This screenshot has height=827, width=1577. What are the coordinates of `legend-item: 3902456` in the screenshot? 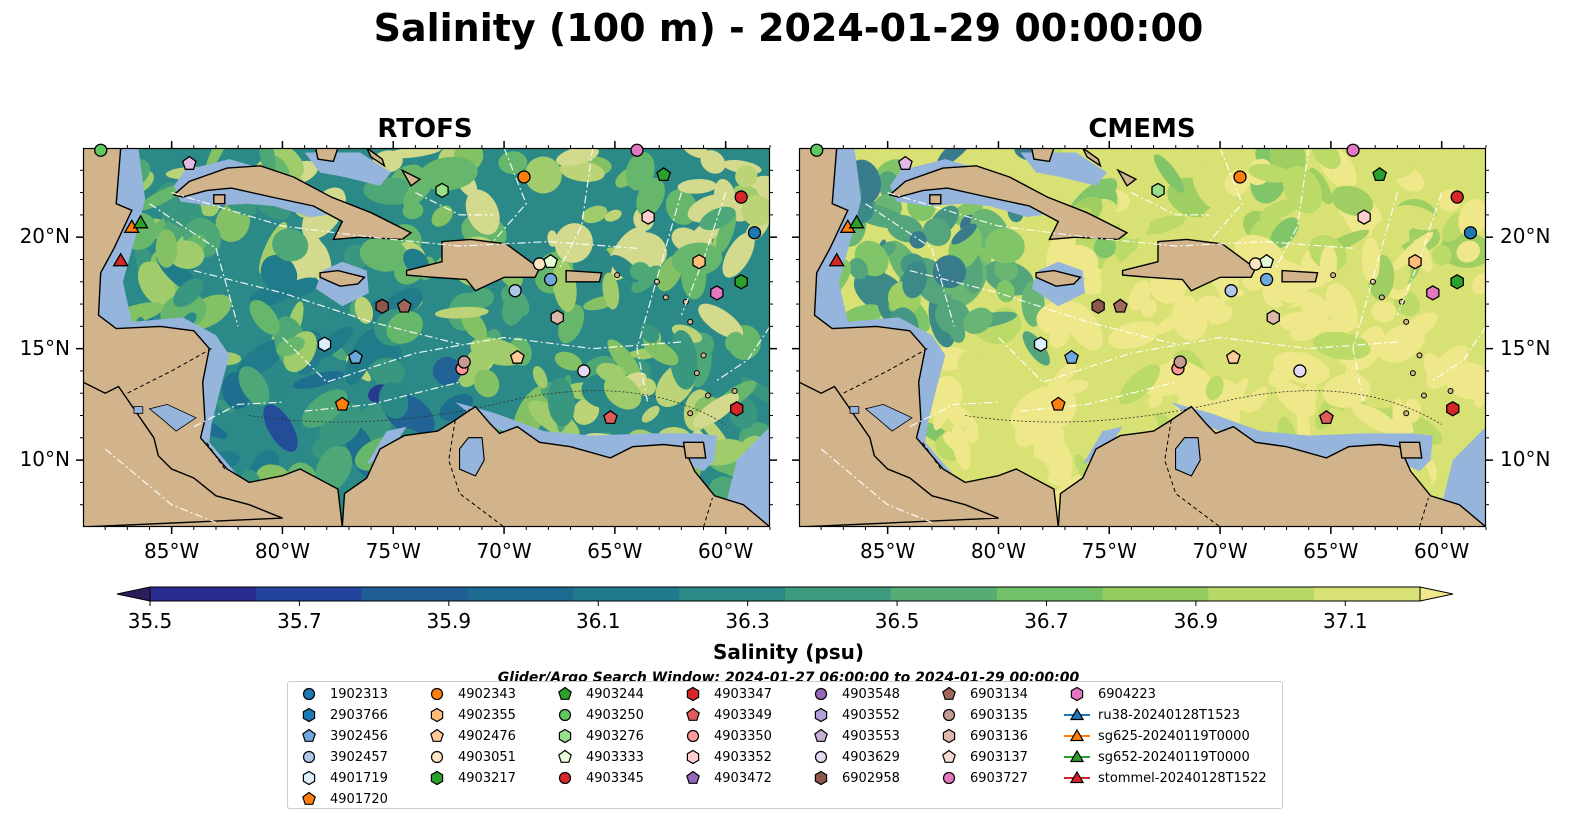 It's located at (342, 736).